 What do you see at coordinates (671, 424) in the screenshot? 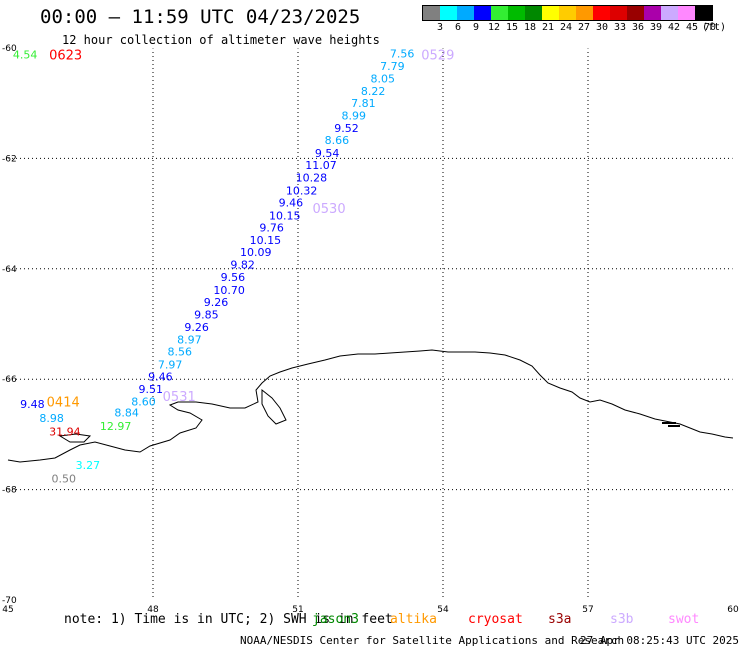
I see `ice-shelf-mark` at bounding box center [671, 424].